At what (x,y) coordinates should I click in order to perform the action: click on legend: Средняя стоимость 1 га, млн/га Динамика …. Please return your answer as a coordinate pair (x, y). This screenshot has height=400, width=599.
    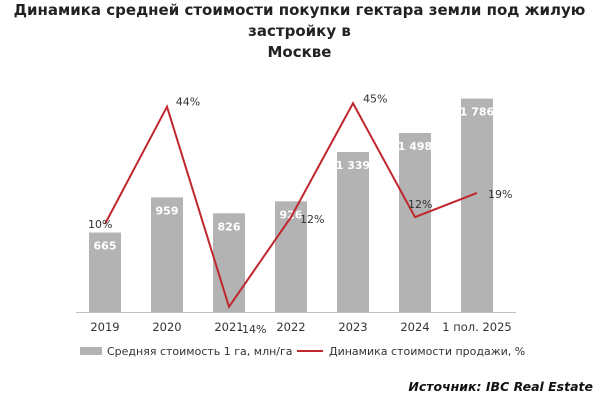
    Looking at the image, I should click on (302, 351).